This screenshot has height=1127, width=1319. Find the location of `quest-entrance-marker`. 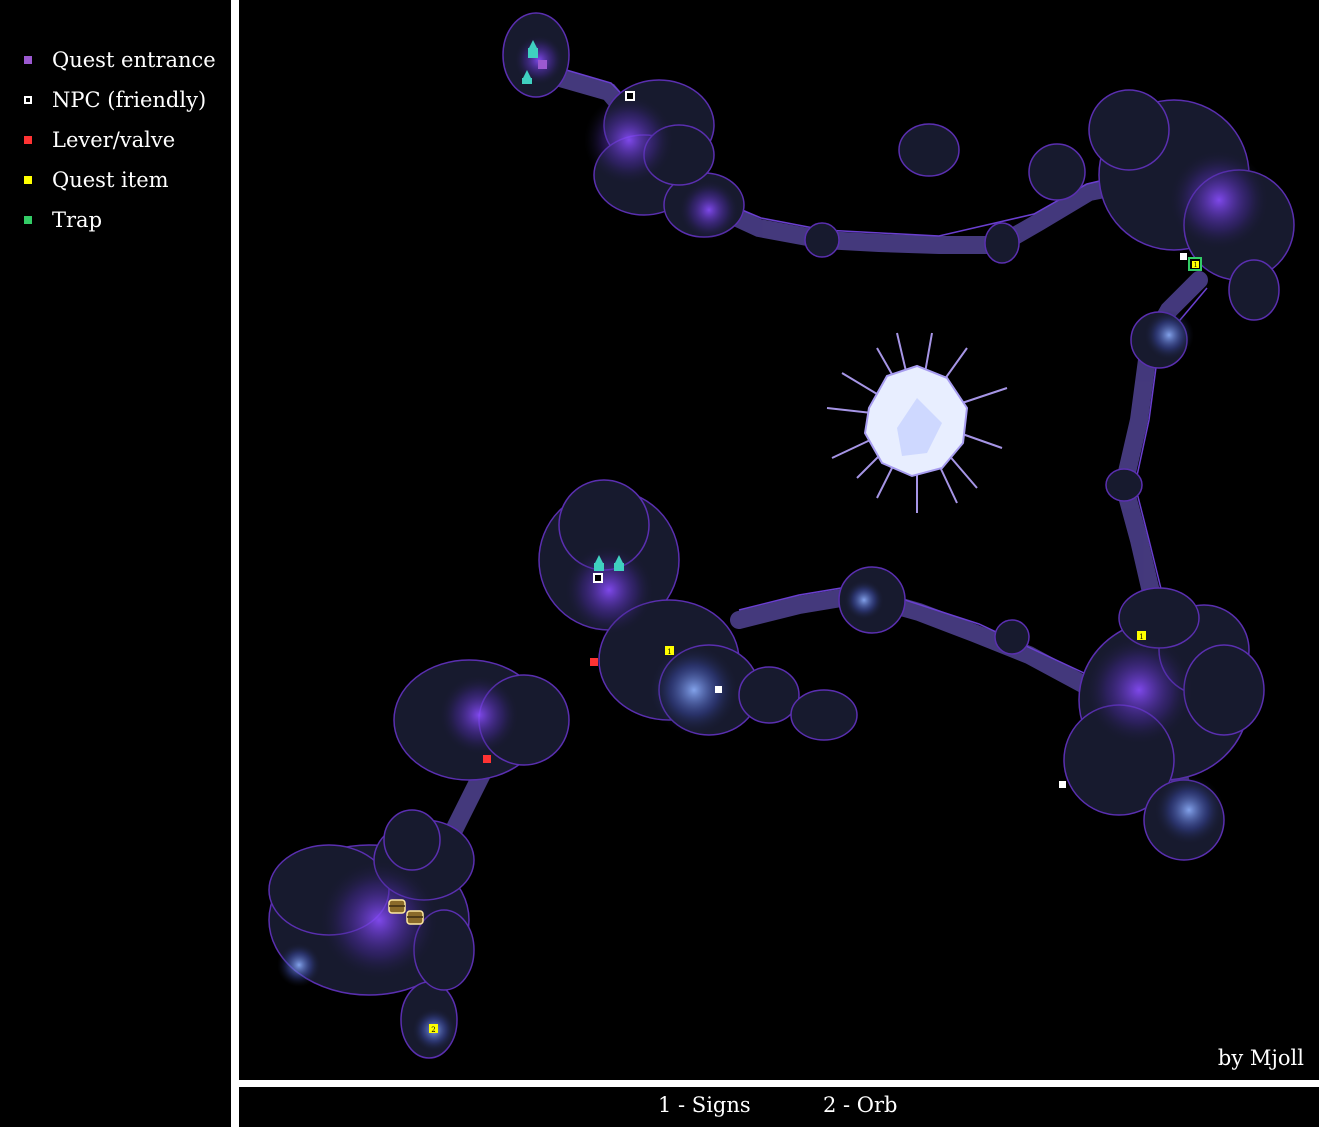

quest-entrance-marker is located at coordinates (542, 64).